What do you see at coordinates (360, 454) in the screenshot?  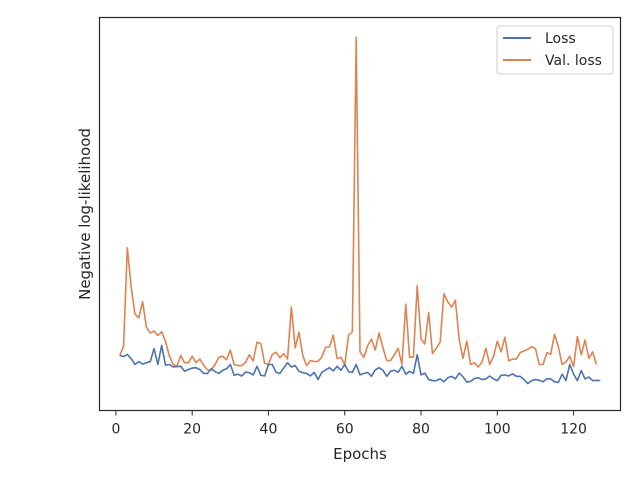 I see `x-axis-label: Epochs` at bounding box center [360, 454].